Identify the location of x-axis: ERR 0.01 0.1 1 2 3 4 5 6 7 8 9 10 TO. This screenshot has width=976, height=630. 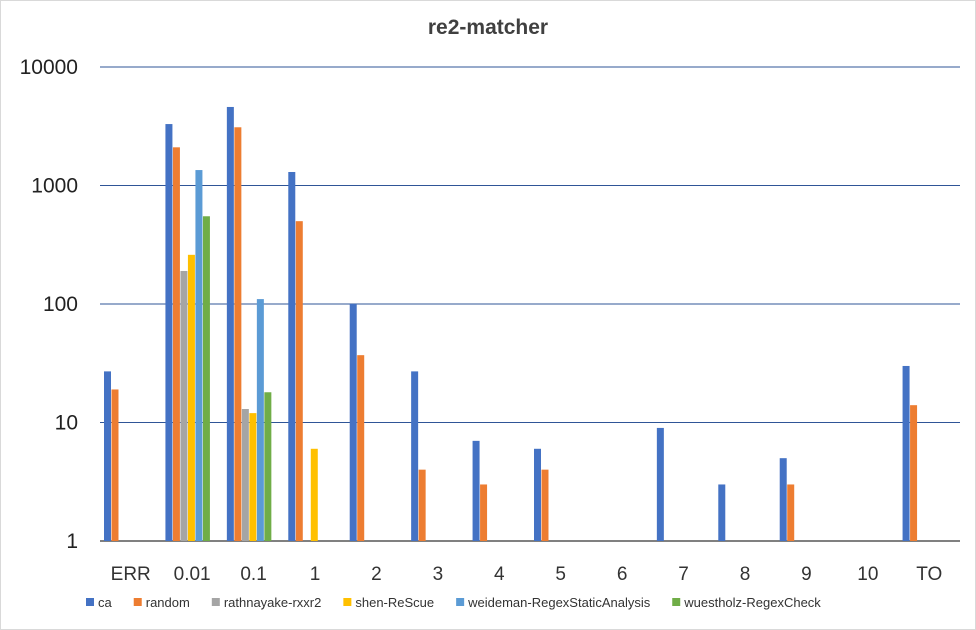
(527, 574).